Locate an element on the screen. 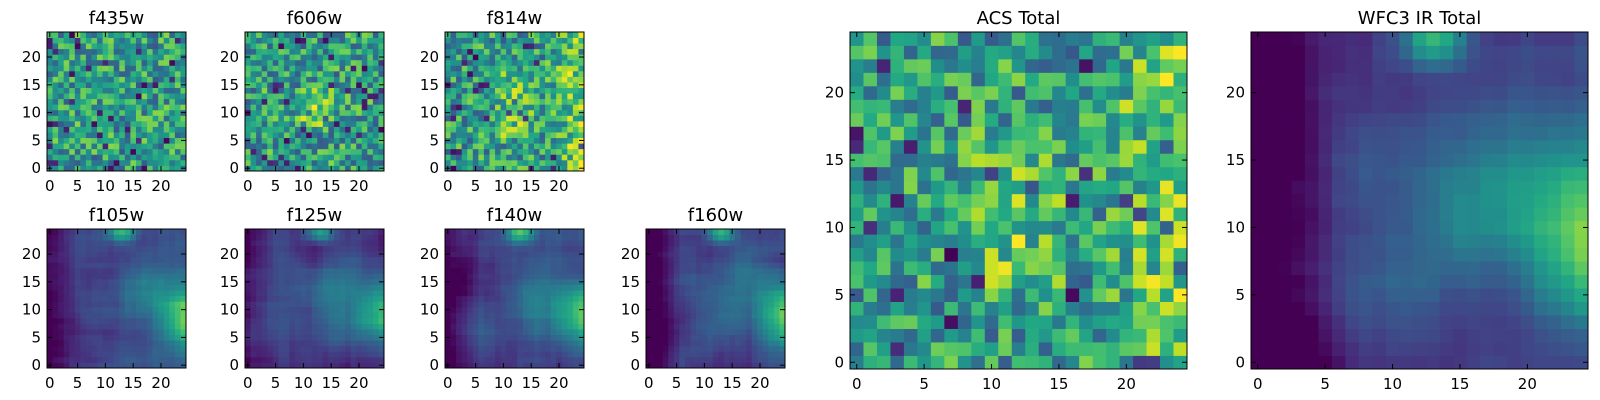 The image size is (1600, 400). x-tick-label: 5 is located at coordinates (276, 383).